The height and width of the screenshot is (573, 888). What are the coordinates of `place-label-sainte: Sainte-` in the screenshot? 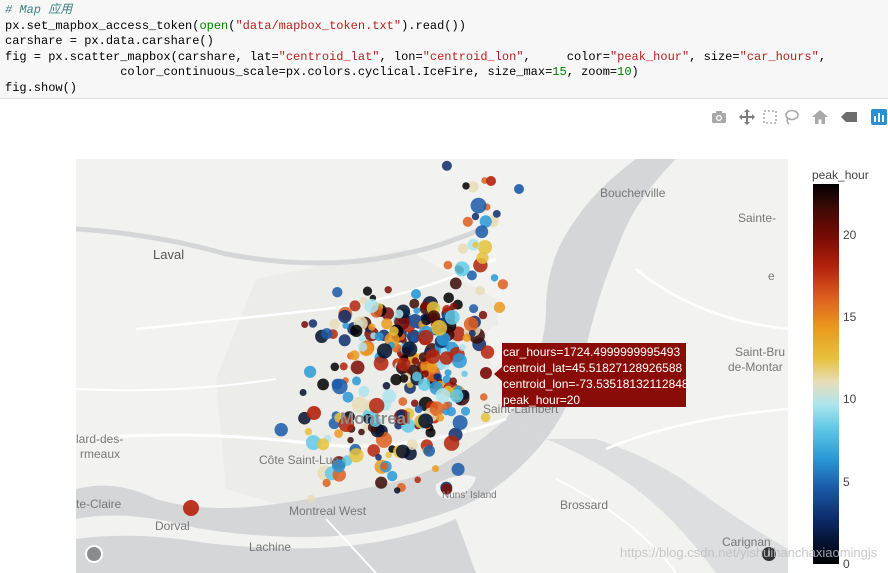 It's located at (757, 218).